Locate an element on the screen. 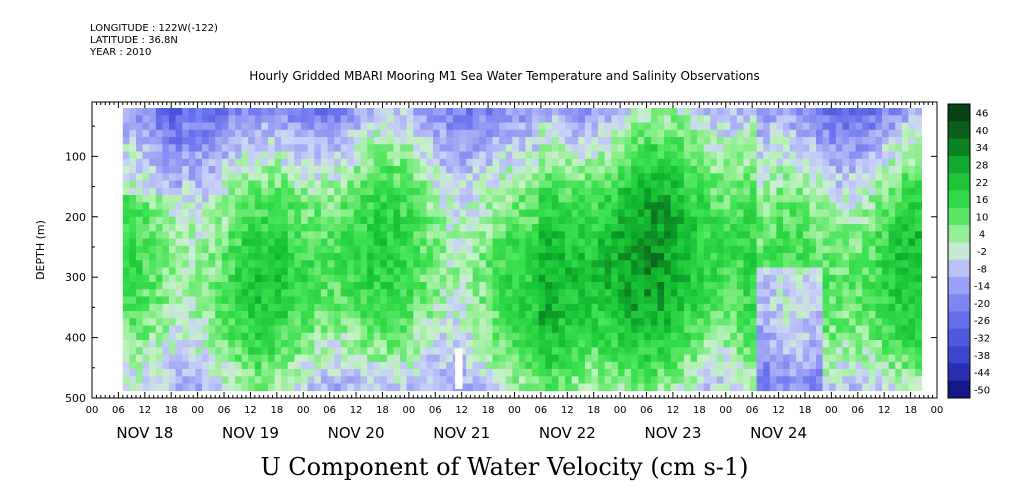 The height and width of the screenshot is (504, 1009). colorbar-label: -44 is located at coordinates (982, 373).